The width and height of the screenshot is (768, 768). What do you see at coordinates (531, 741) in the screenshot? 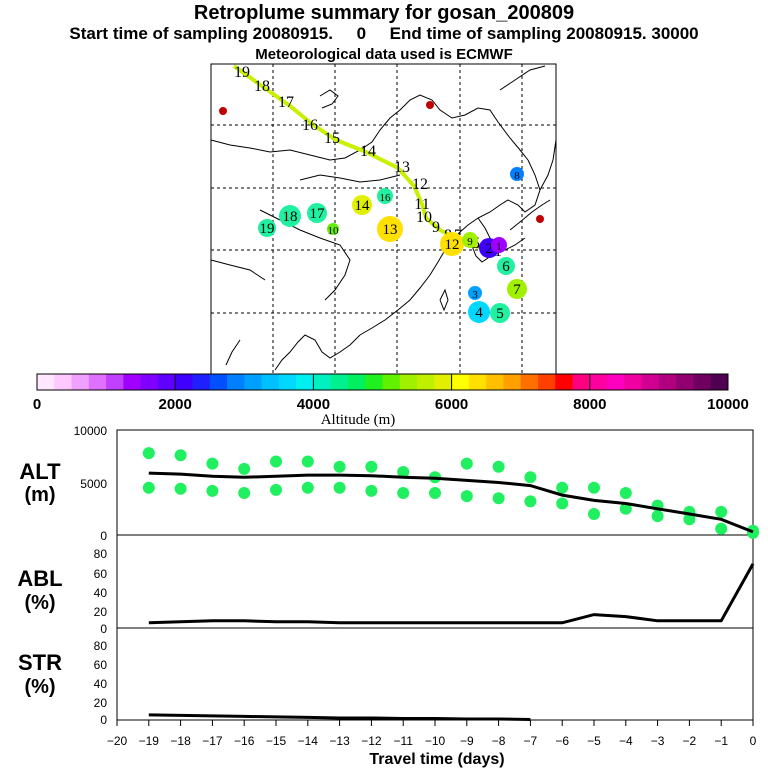
I see `x-tick-label: −7` at bounding box center [531, 741].